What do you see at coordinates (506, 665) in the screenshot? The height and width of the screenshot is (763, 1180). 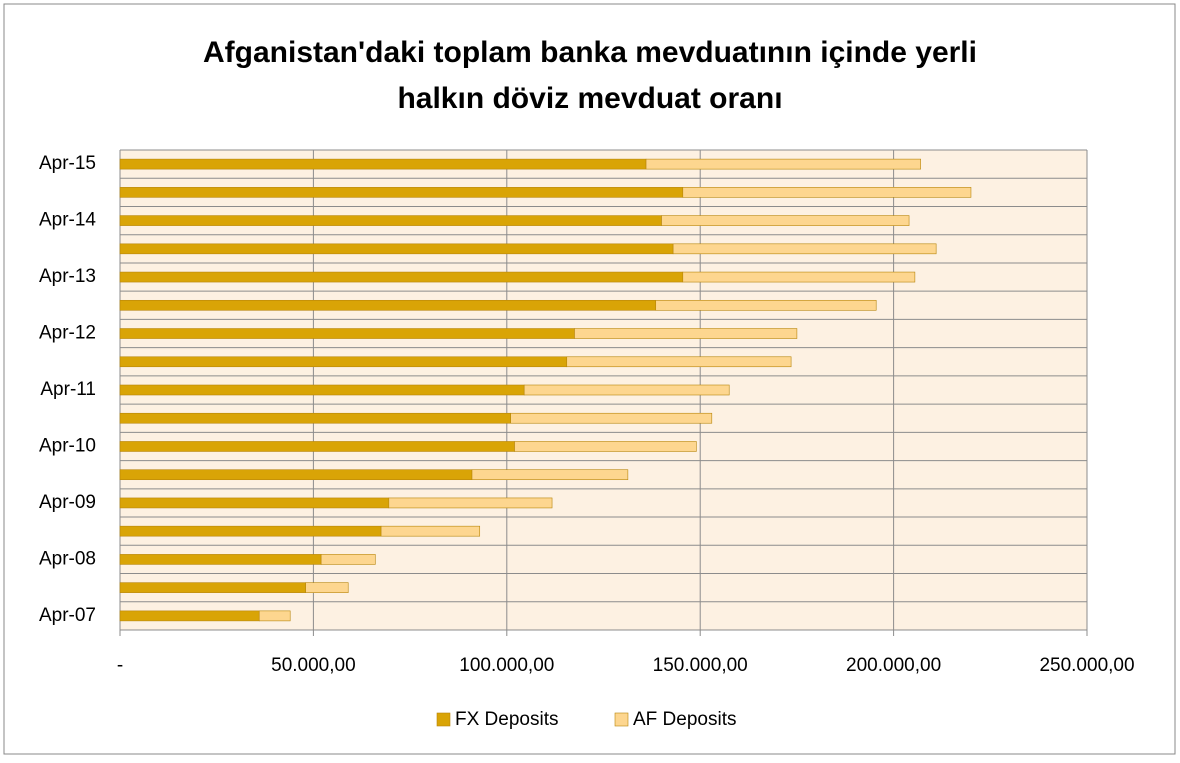 I see `x-tick-label: 100.000,00` at bounding box center [506, 665].